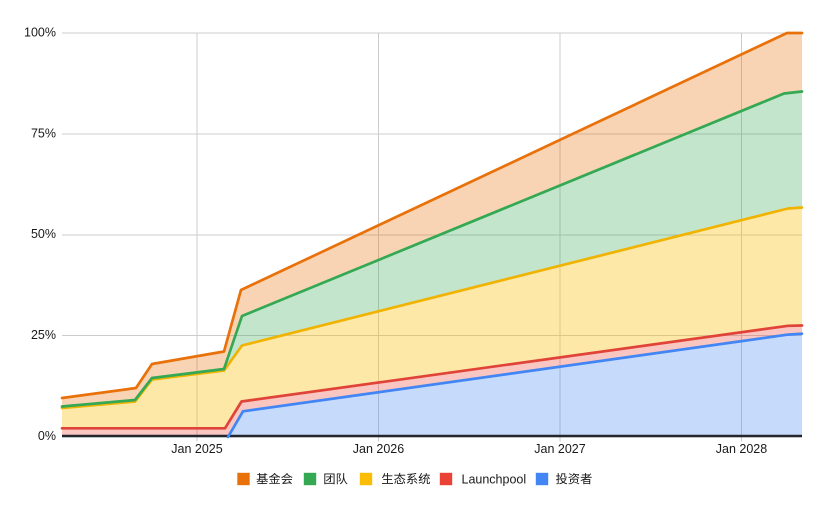 The width and height of the screenshot is (828, 512). I want to click on svg-text: 25%, so click(43, 335).